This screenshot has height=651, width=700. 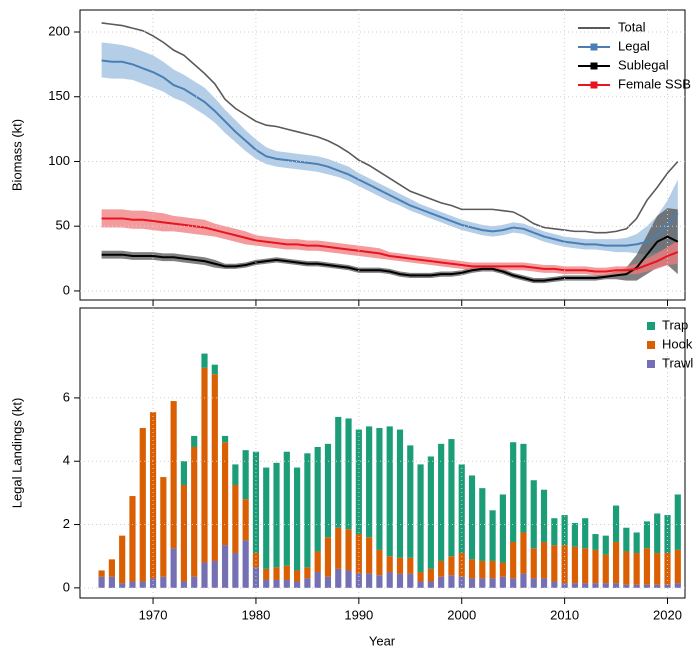 I want to click on legend-label: Trawl, so click(x=677, y=362).